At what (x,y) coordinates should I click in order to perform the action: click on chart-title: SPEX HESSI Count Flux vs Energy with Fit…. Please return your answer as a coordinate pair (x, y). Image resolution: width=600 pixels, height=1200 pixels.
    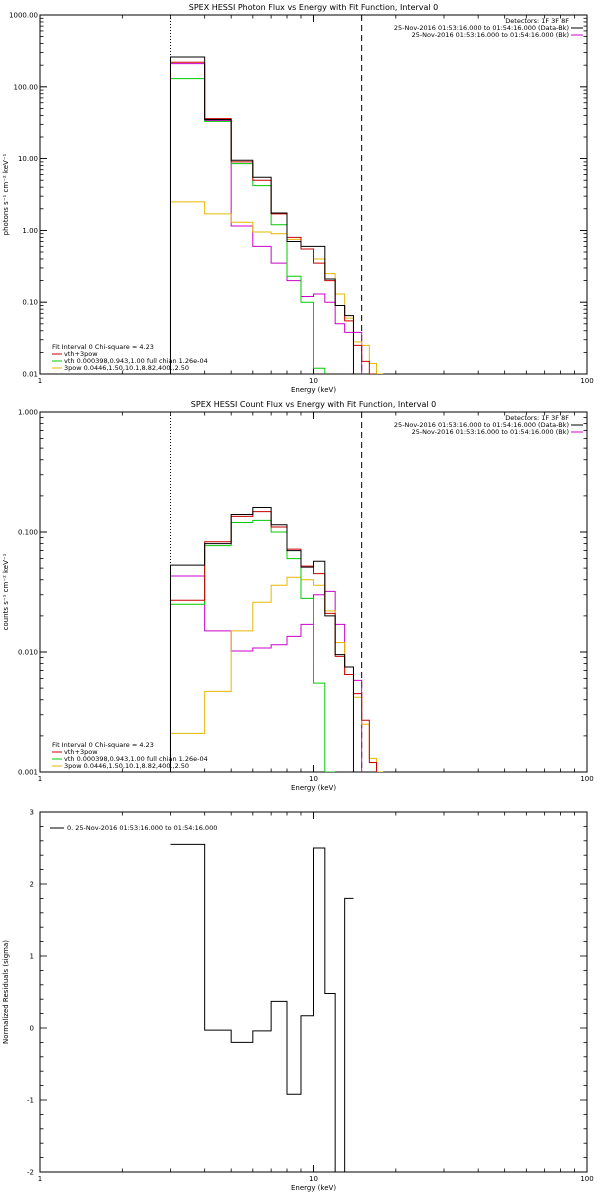
    Looking at the image, I should click on (313, 404).